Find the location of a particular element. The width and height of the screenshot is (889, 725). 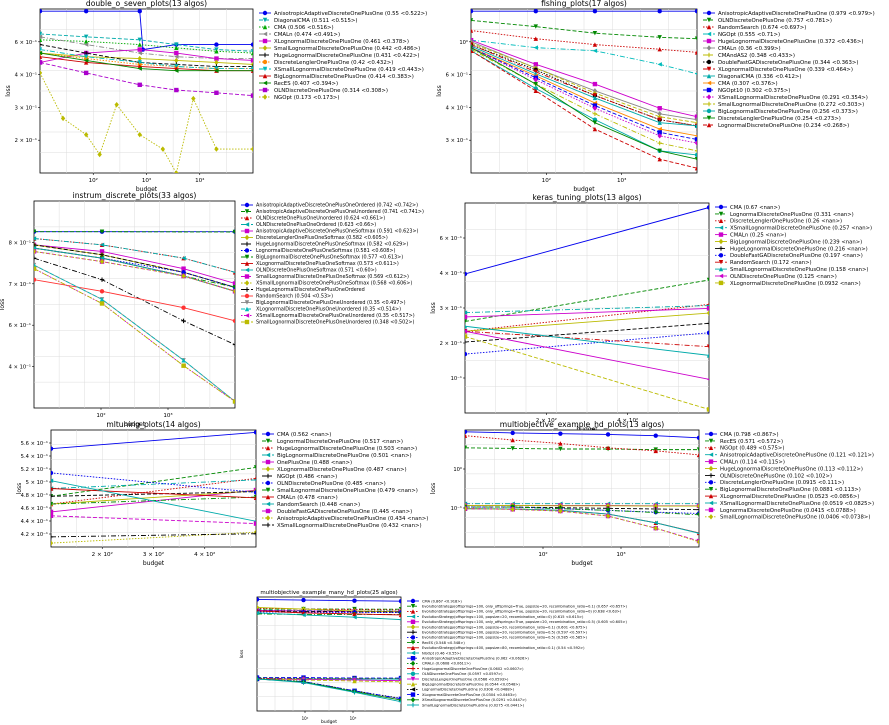

legend-label: NGOpt10 (0.302 <0.375>) is located at coordinates (754, 91).